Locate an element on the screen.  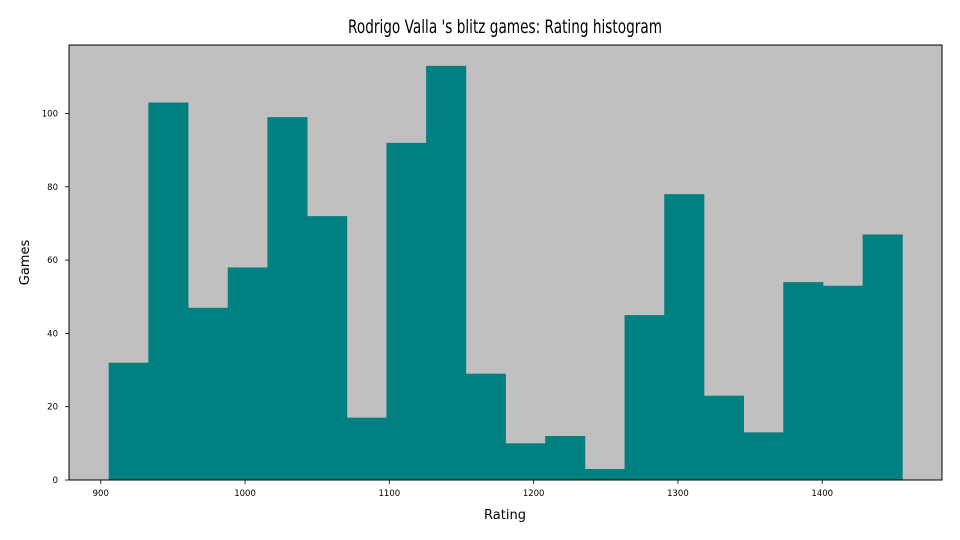
y-tick-label: 0 is located at coordinates (55, 481).